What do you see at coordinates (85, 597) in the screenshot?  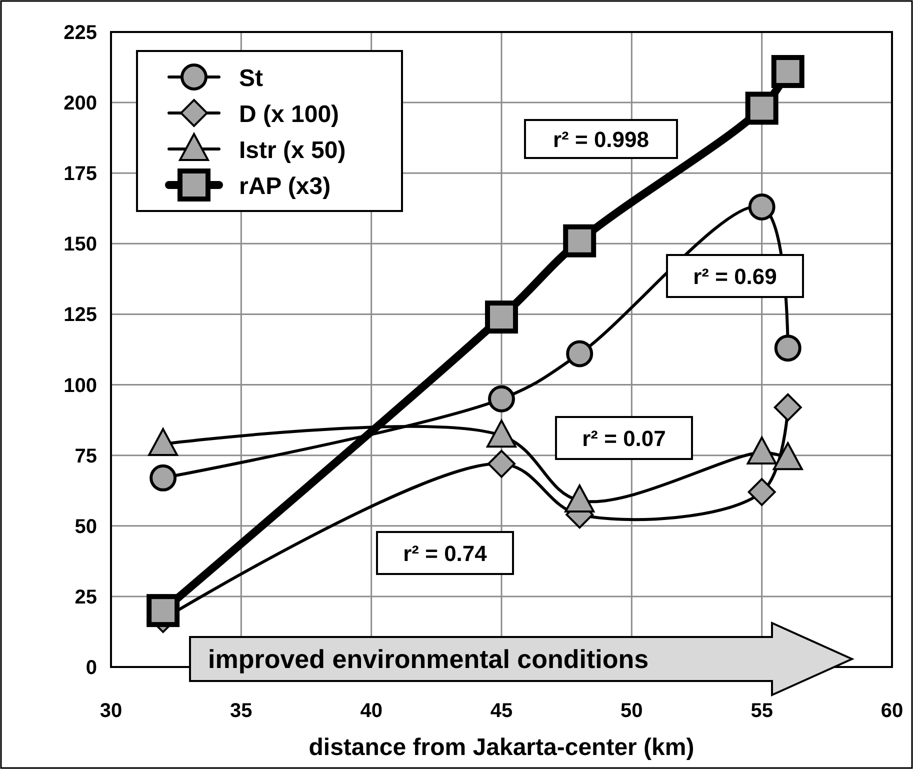 I see `y-tick-label: 25` at bounding box center [85, 597].